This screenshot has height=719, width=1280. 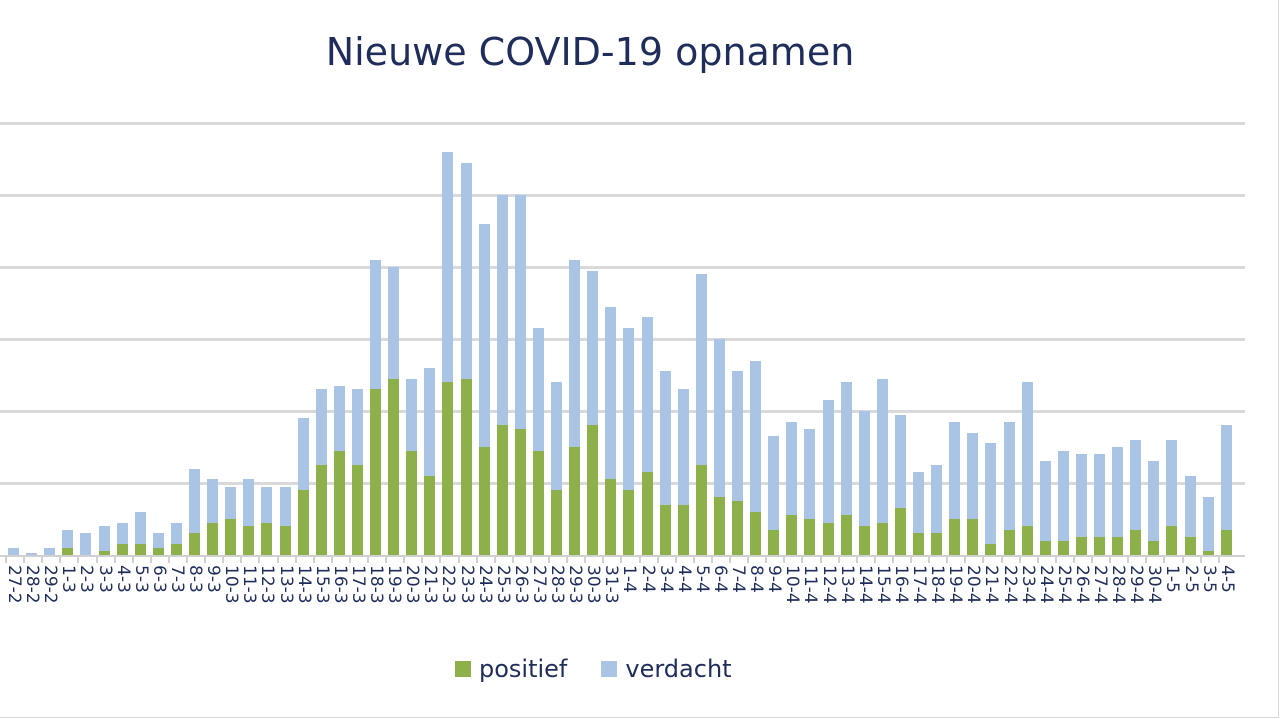 What do you see at coordinates (122, 579) in the screenshot?
I see `x-tick-label: 4-3` at bounding box center [122, 579].